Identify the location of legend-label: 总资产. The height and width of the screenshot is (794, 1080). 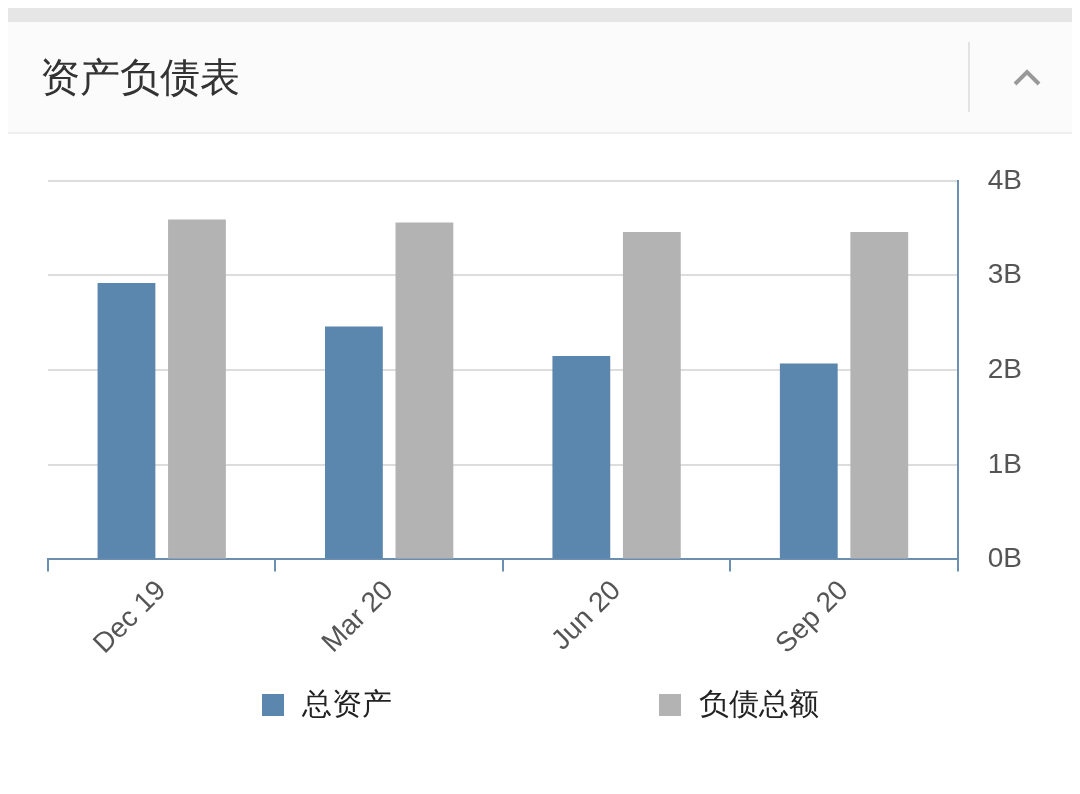
(346, 704).